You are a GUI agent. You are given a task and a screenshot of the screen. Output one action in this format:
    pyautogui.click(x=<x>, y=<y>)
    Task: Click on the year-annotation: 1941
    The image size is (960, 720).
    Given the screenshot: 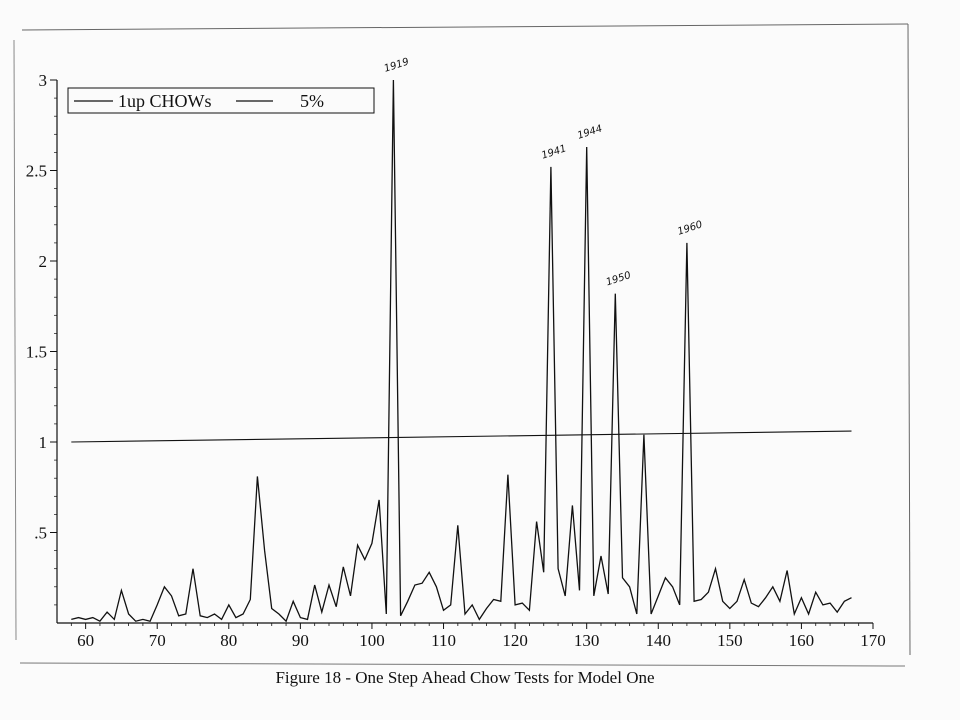 What is the action you would take?
    pyautogui.click(x=554, y=152)
    